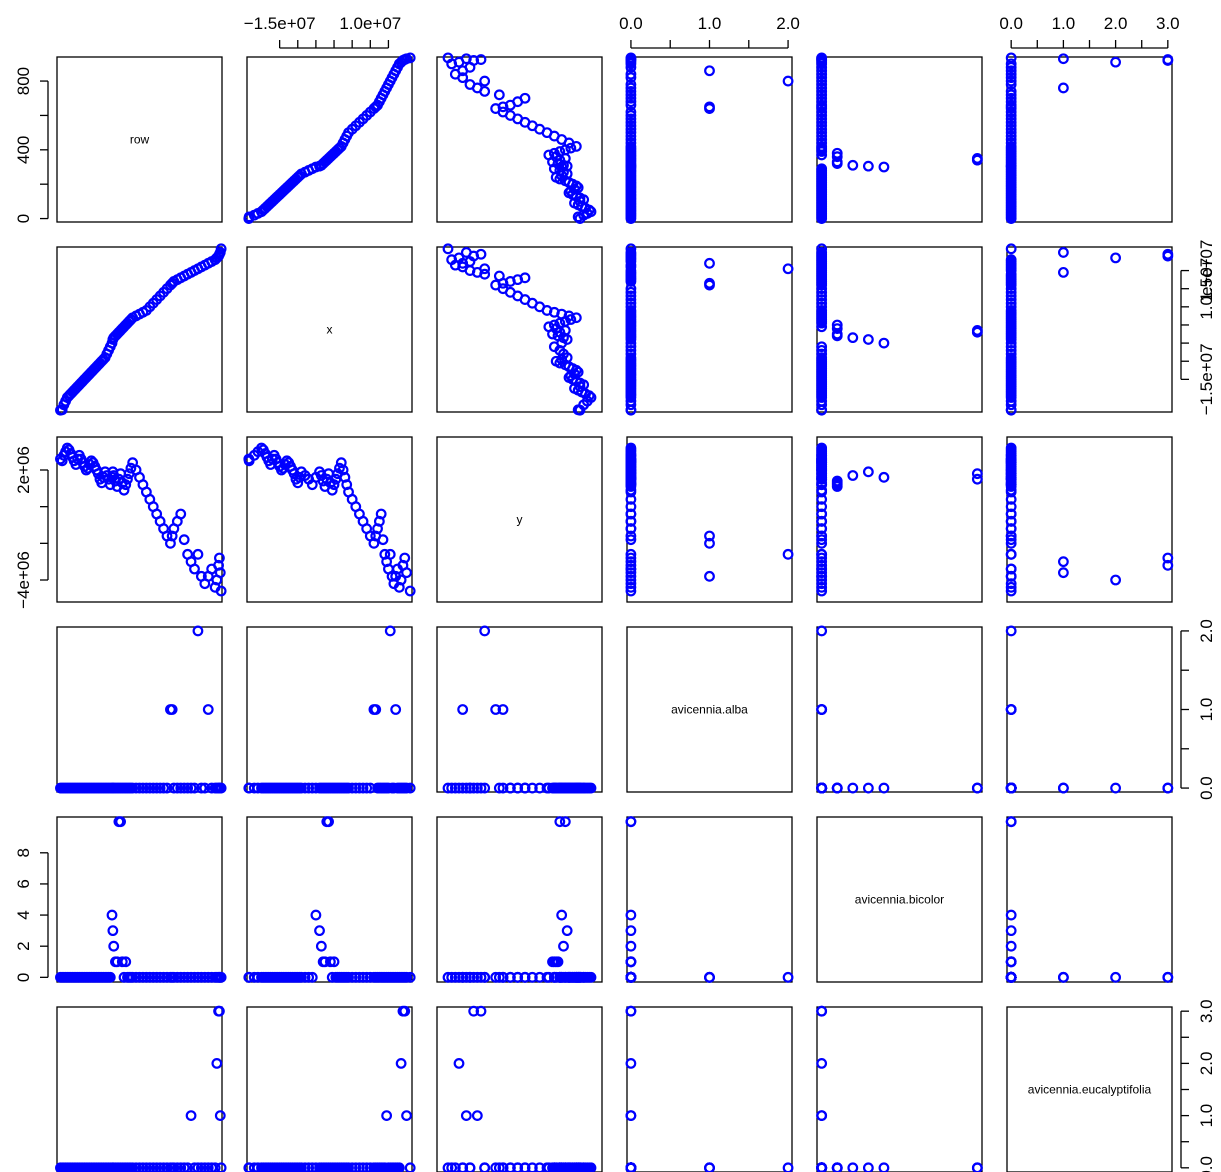 This screenshot has height=1172, width=1221. Describe the element at coordinates (23, 470) in the screenshot. I see `tick-label: 2e+06` at that location.